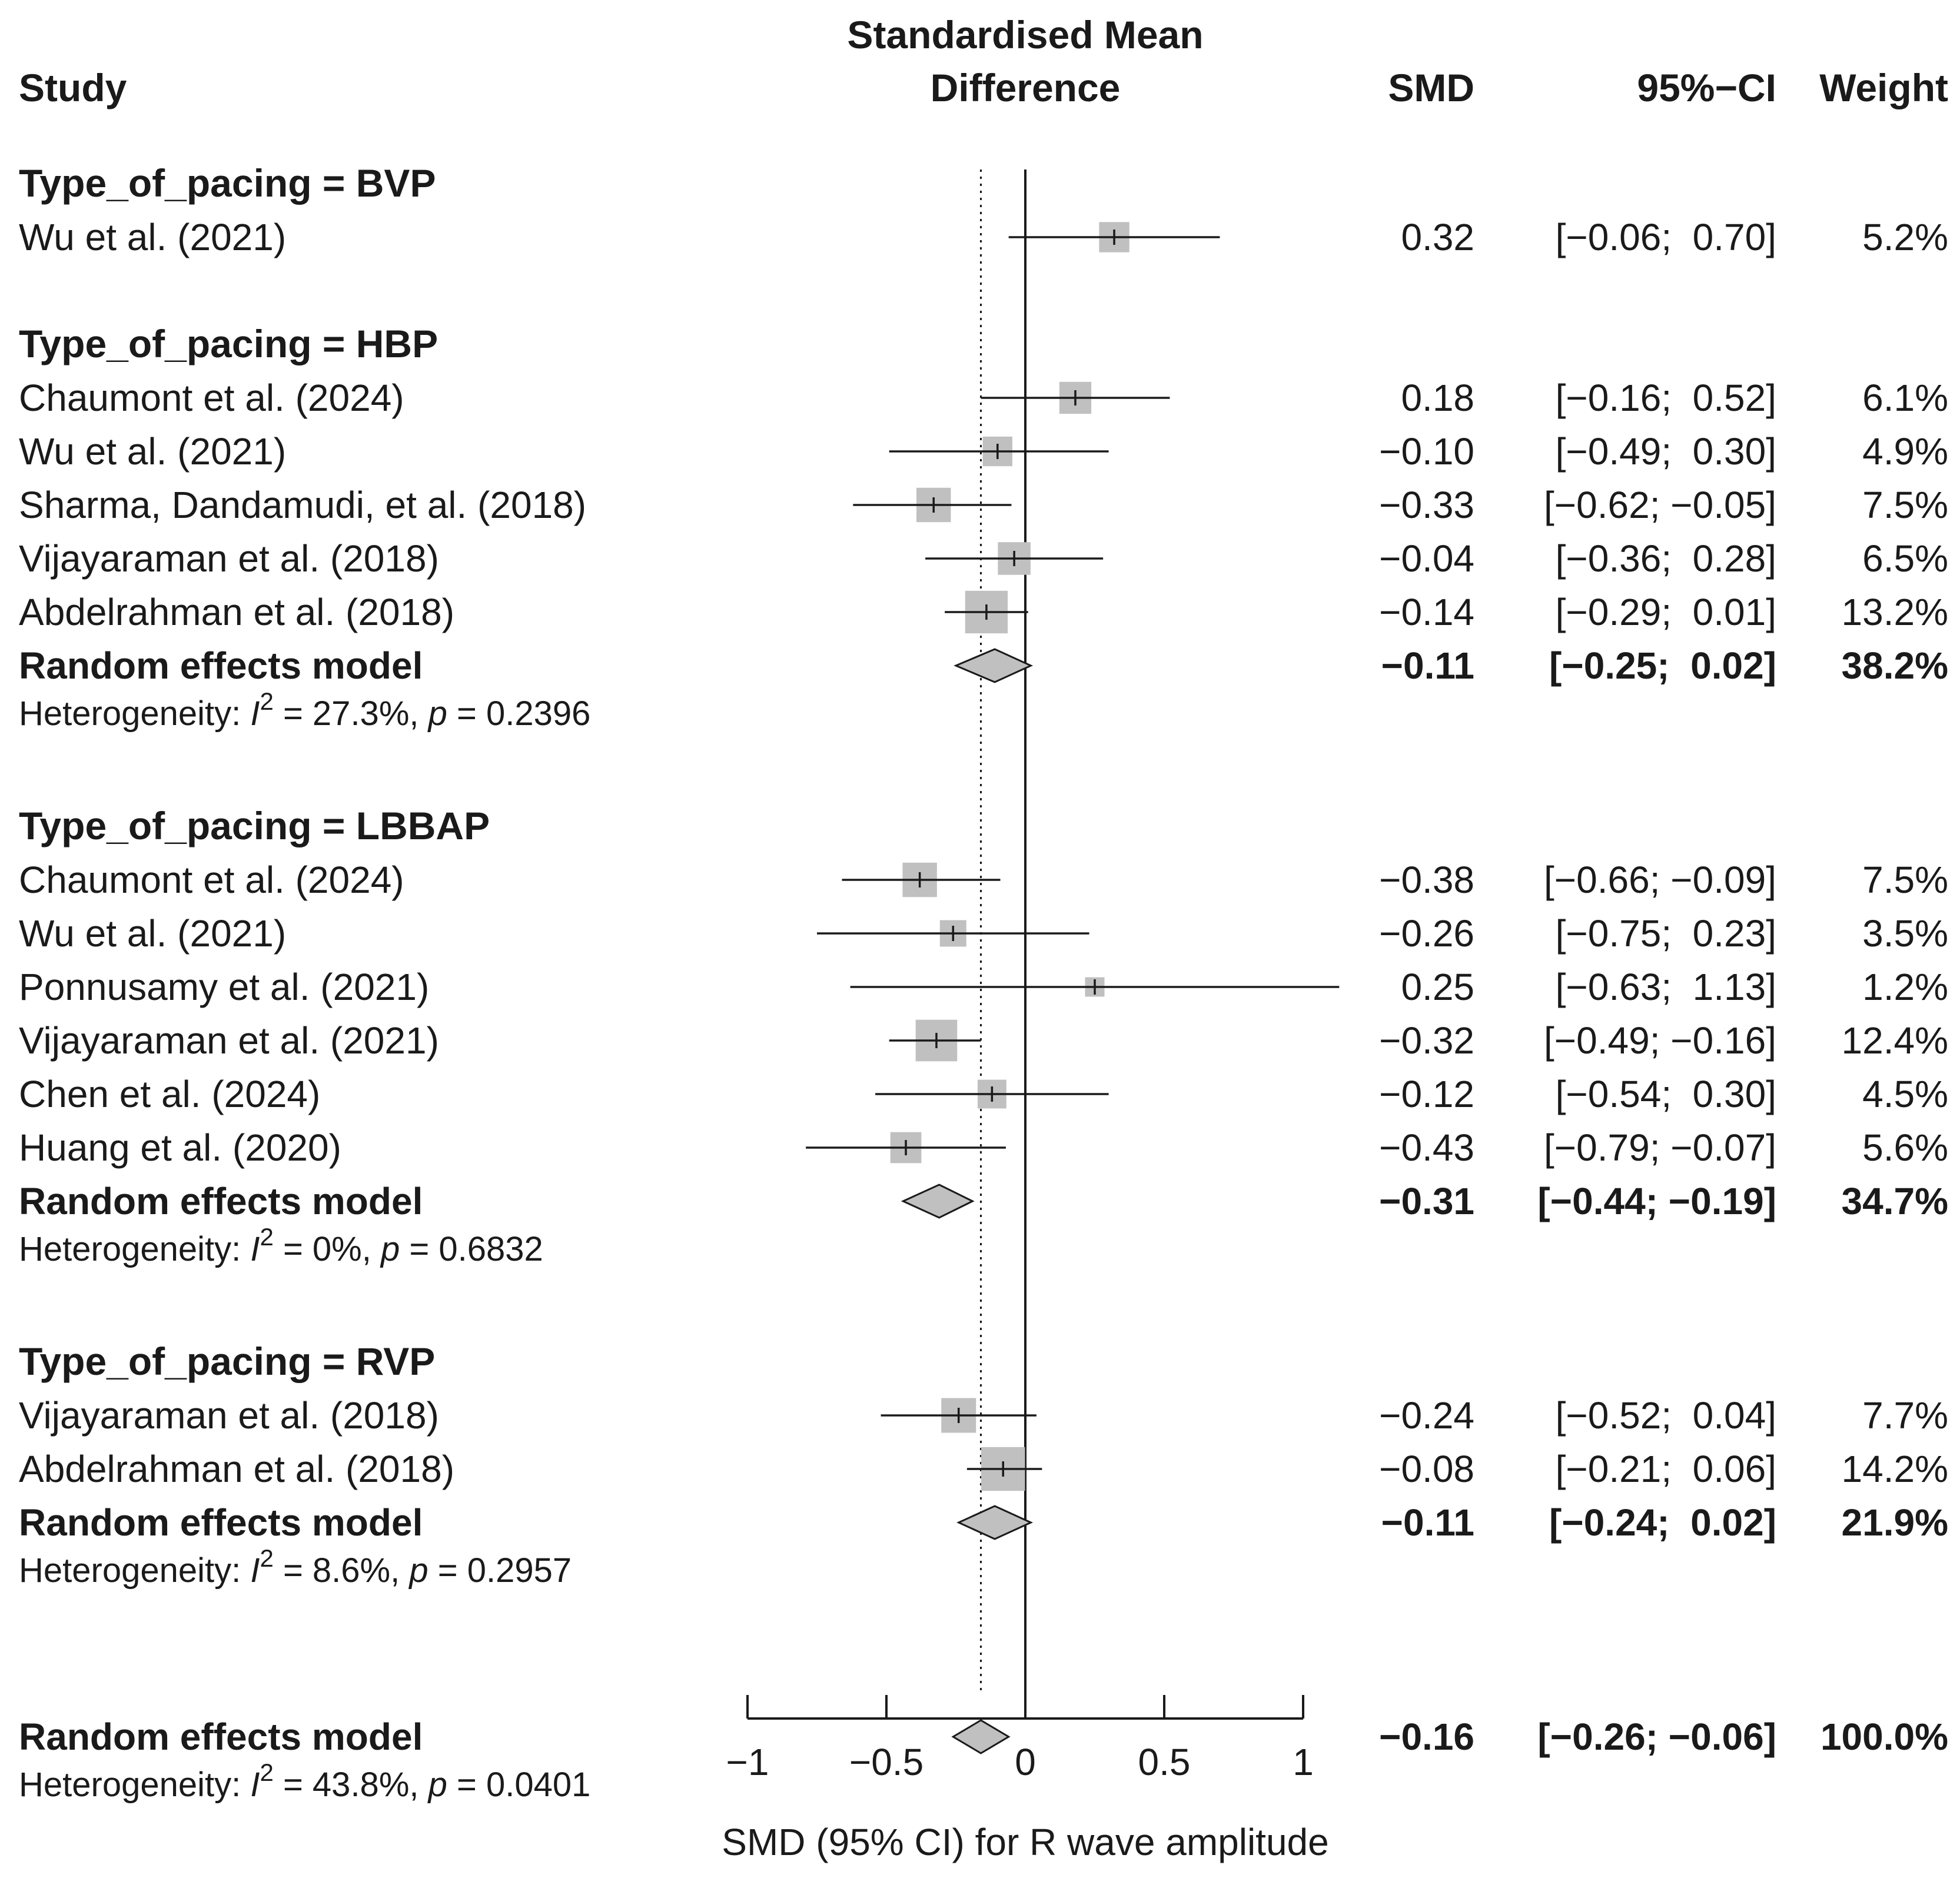  What do you see at coordinates (1905, 1415) in the screenshot?
I see `weight-value: 7.7%` at bounding box center [1905, 1415].